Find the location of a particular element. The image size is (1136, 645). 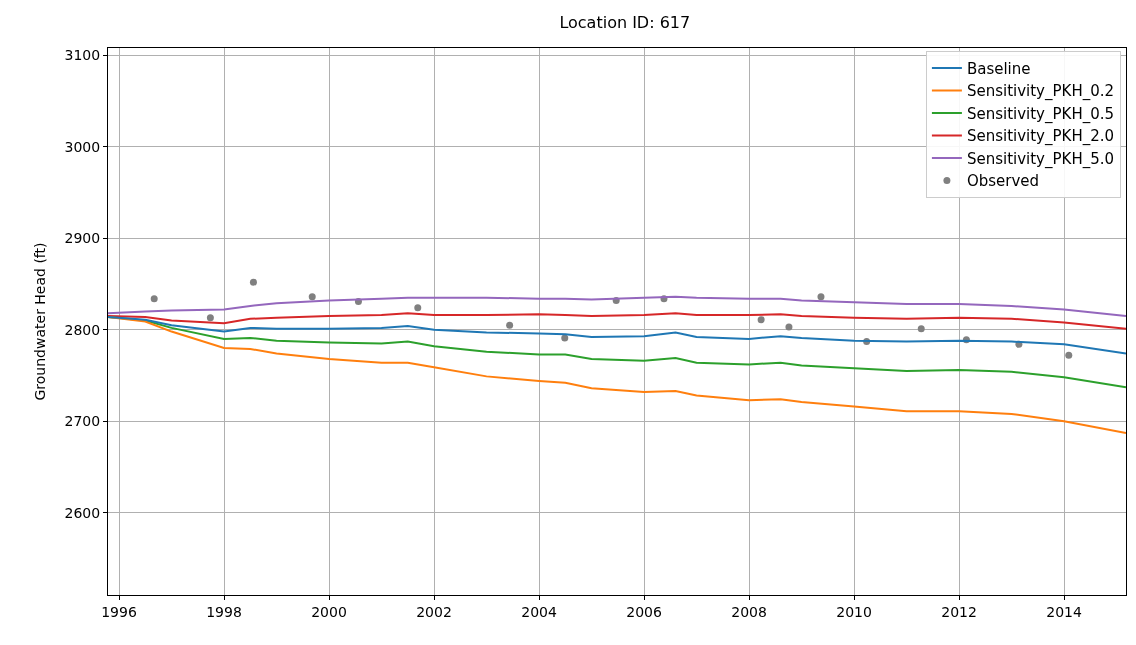

x-tick-label: 1998 is located at coordinates (224, 611).